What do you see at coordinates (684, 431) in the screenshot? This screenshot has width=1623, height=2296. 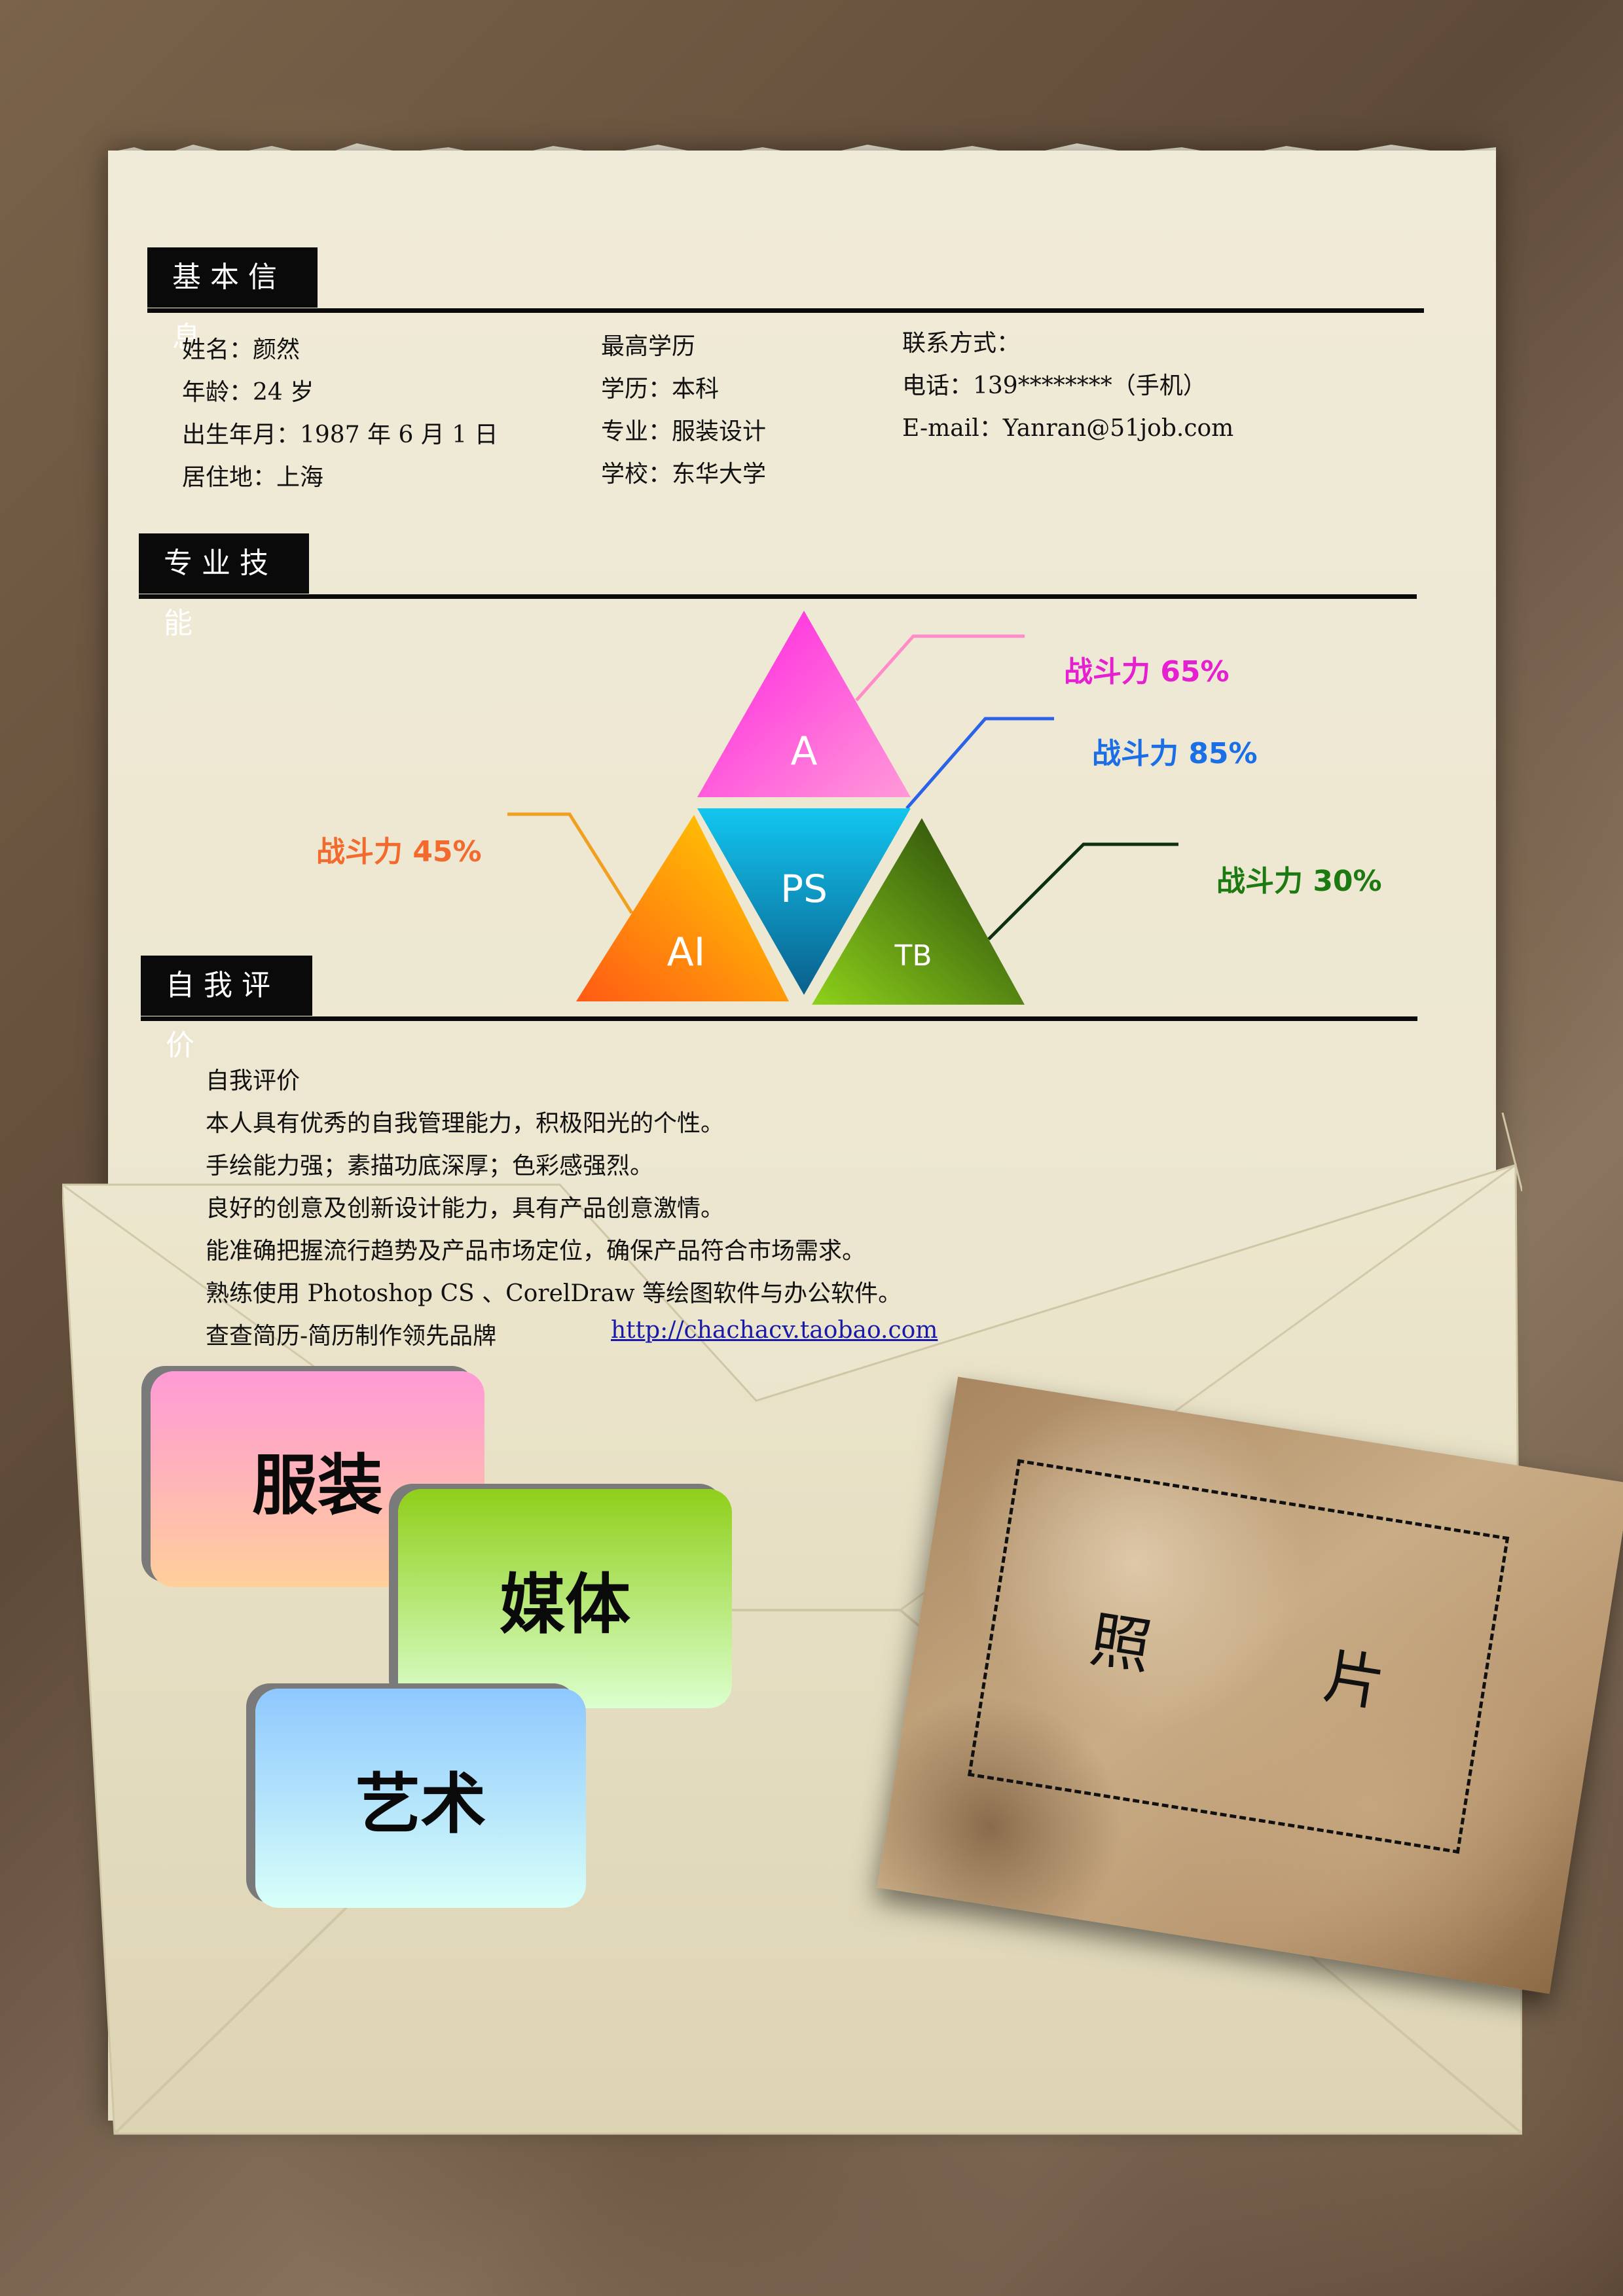 I see `info-major: 专业：服装设计` at bounding box center [684, 431].